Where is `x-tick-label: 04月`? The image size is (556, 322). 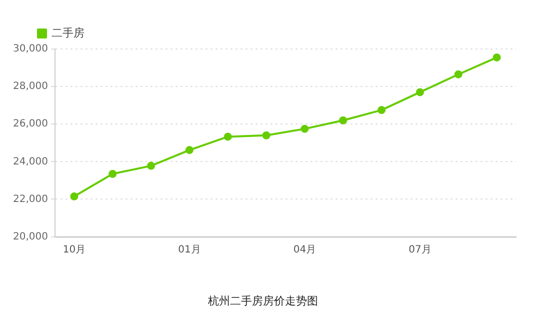
x-tick-label: 04月 is located at coordinates (304, 250).